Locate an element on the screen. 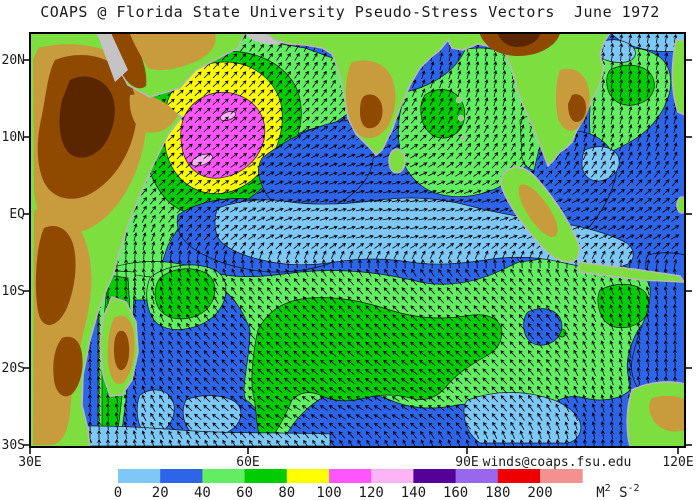  lat-label-20N: 20N is located at coordinates (13, 60).